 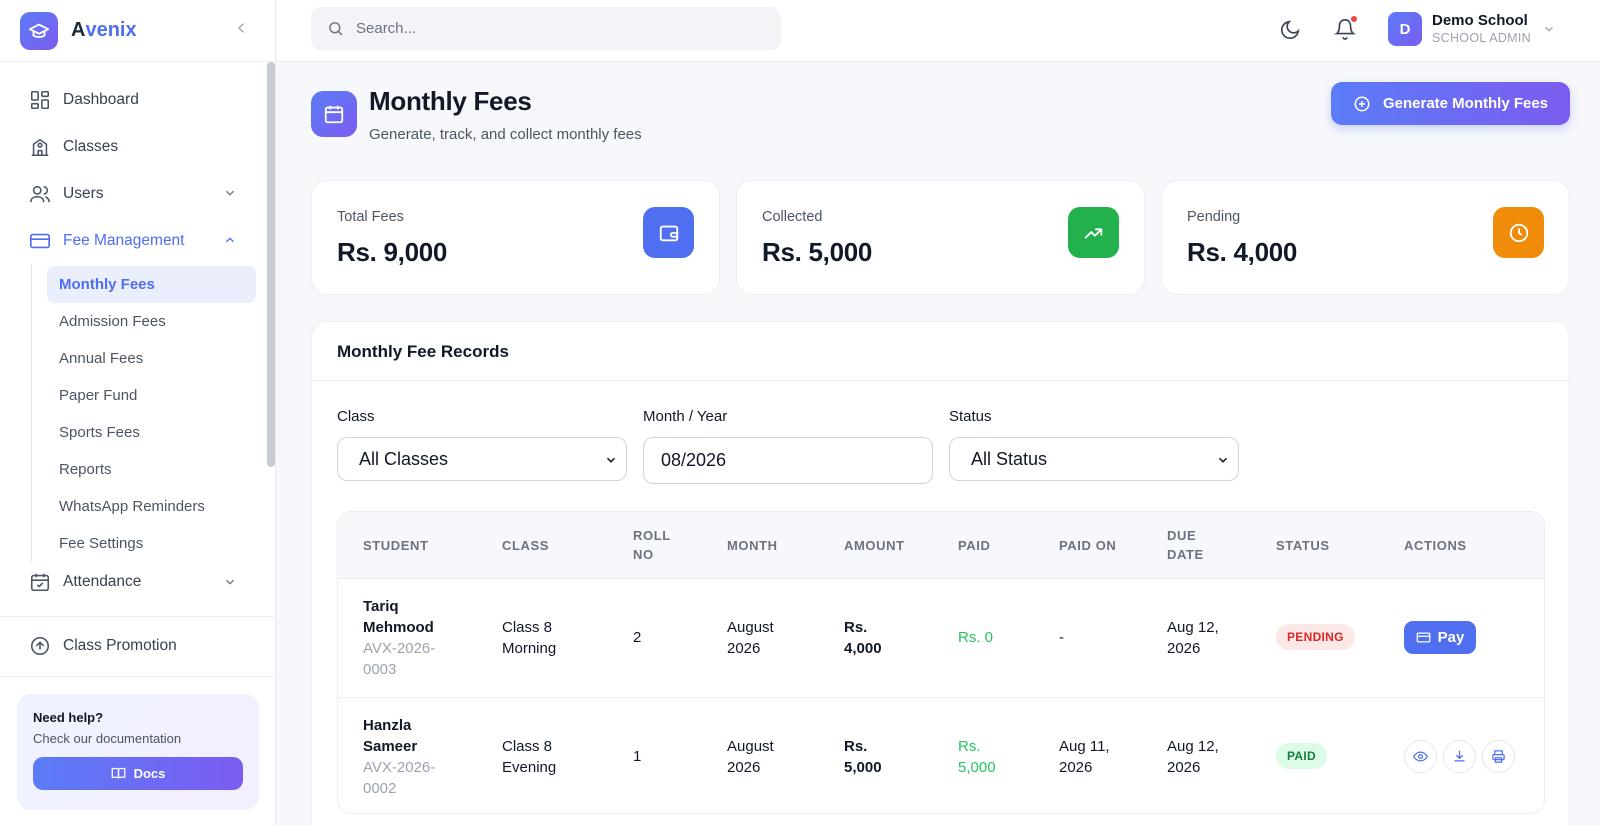 I want to click on page-title: Monthly Fees, so click(x=450, y=101).